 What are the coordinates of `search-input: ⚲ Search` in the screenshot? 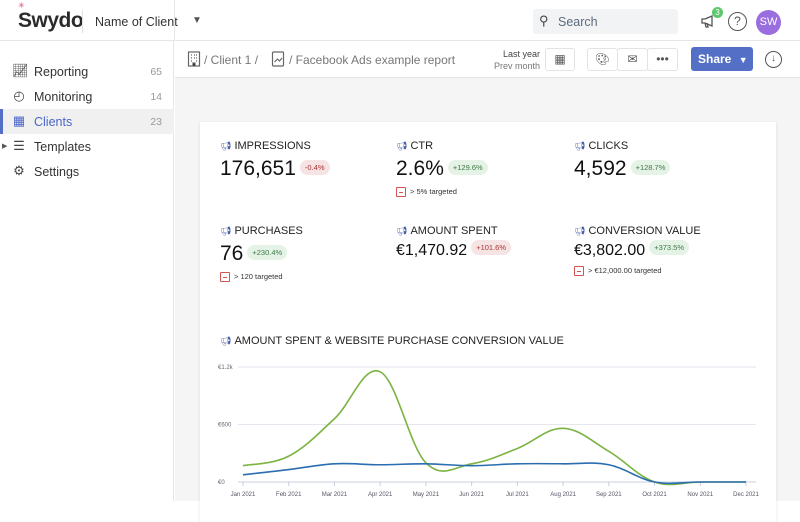 It's located at (605, 21).